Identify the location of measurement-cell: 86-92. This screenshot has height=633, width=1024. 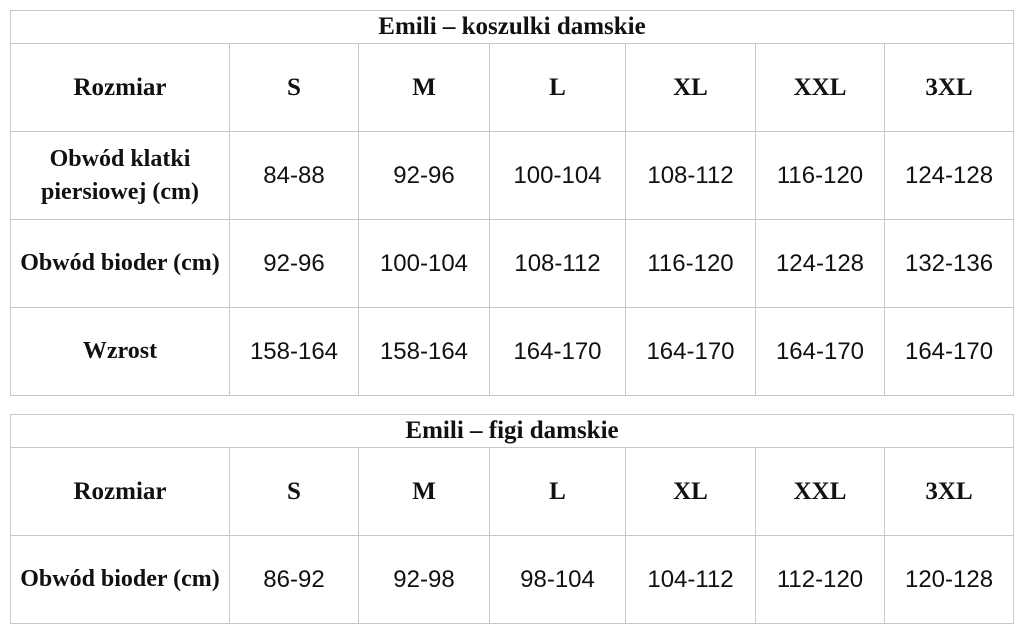
(294, 579).